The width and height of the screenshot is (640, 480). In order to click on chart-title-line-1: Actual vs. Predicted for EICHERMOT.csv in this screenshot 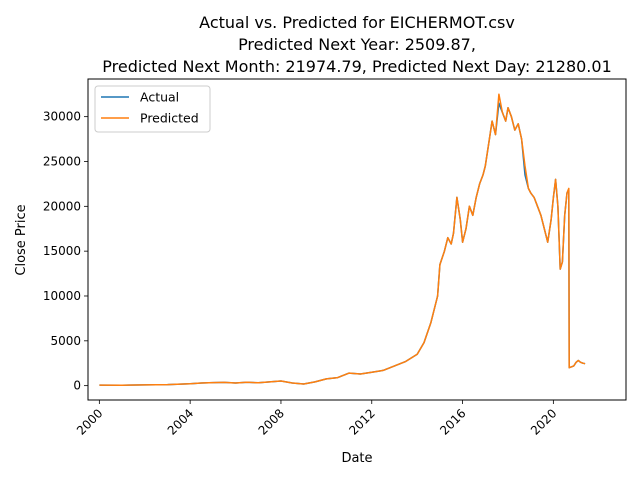, I will do `click(357, 22)`.